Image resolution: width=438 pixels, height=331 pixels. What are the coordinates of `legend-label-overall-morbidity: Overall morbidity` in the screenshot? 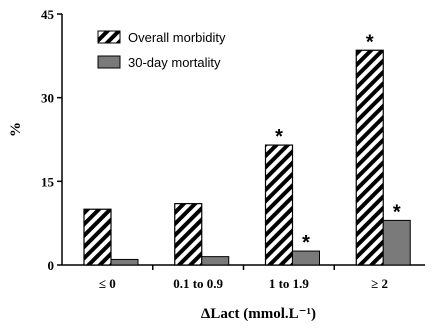 It's located at (177, 37).